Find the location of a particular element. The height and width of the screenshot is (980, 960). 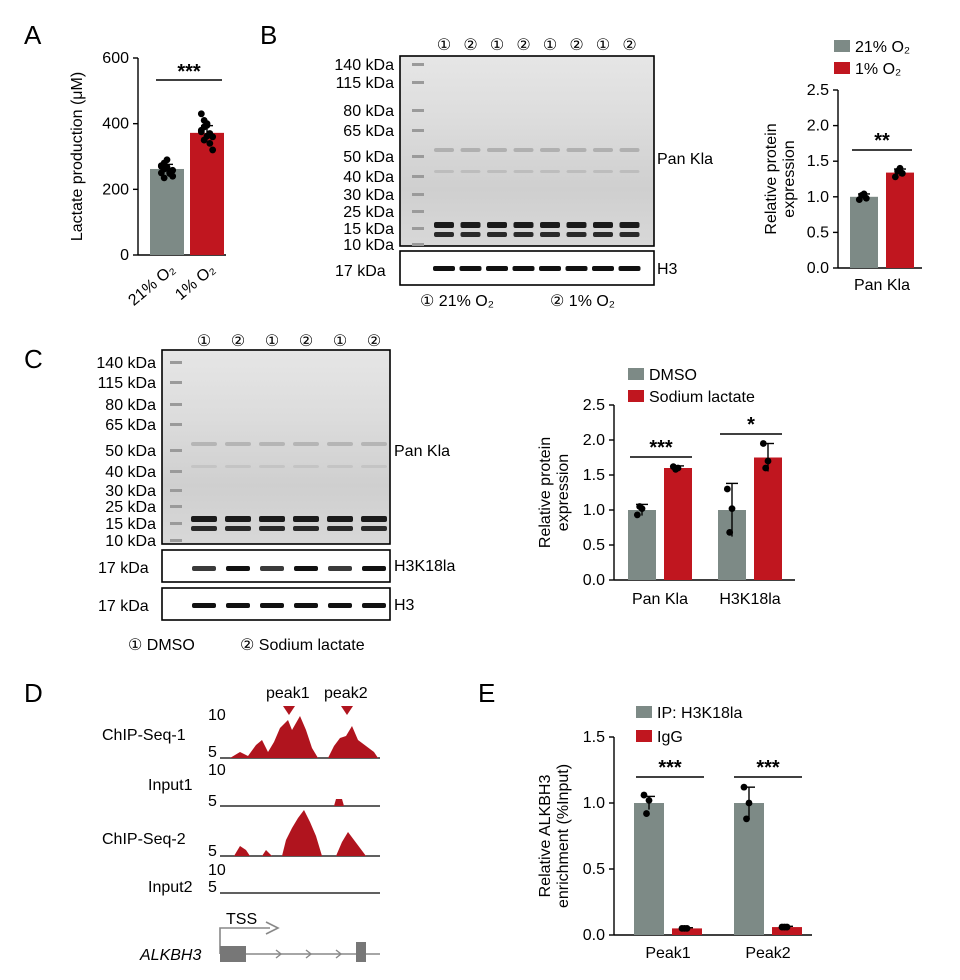

y-axis-label-line: enrichment (%Input) is located at coordinates (563, 836).